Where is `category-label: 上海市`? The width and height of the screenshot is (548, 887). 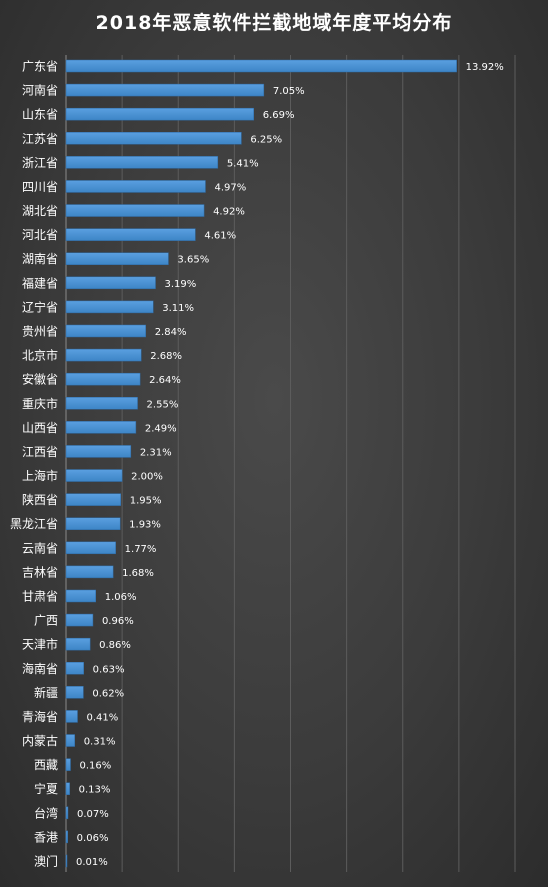
category-label: 上海市 is located at coordinates (40, 475).